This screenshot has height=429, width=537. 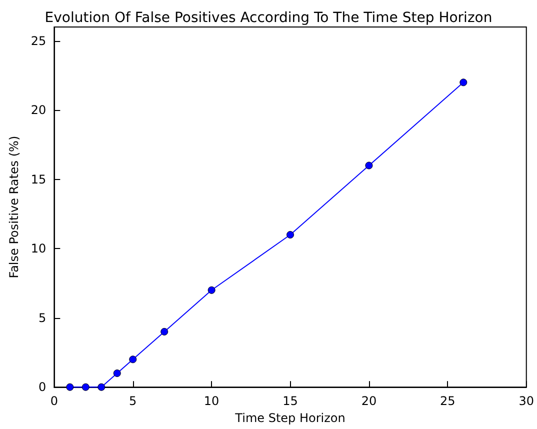 What do you see at coordinates (42, 317) in the screenshot?
I see `y-tick-label: 5` at bounding box center [42, 317].